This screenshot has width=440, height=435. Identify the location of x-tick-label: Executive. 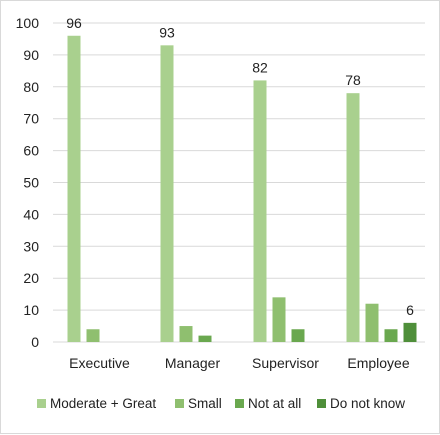
(99, 363).